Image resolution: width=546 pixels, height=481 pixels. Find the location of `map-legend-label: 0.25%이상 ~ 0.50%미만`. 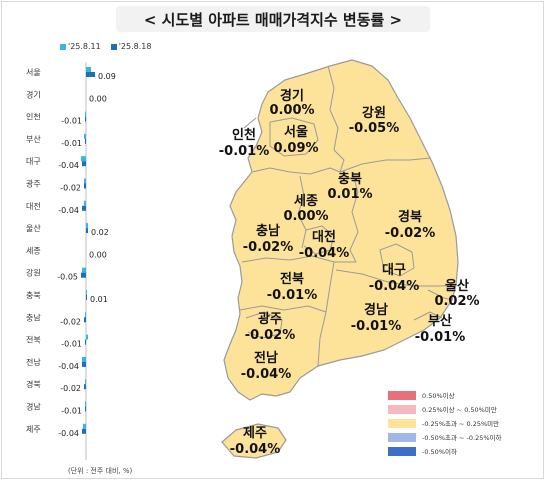

map-legend-label: 0.25%이상 ~ 0.50%미만 is located at coordinates (459, 410).